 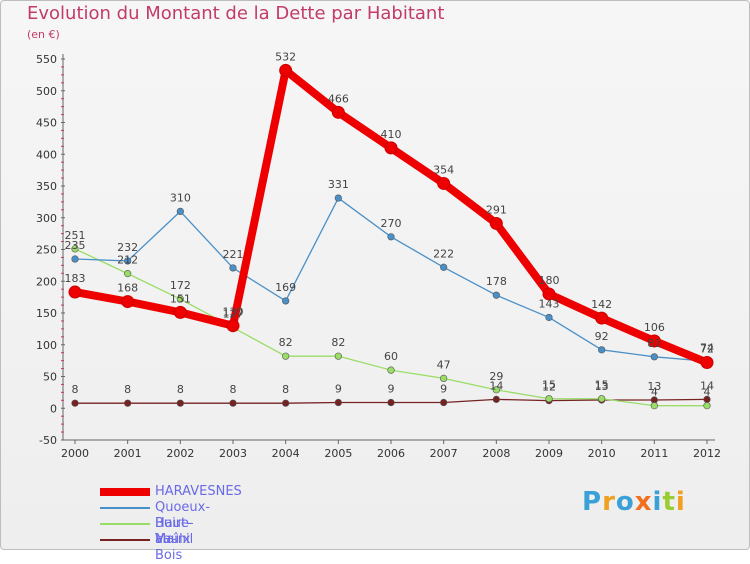 I want to click on data-label: 143, so click(x=549, y=303).